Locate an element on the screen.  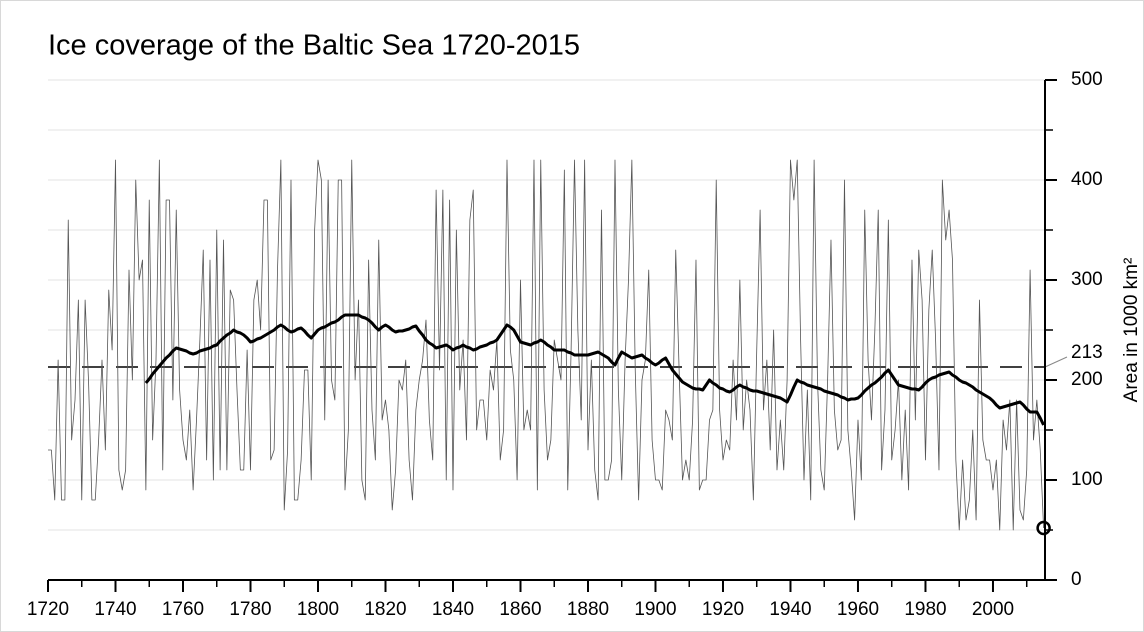
y-tick-label: 500 is located at coordinates (1087, 79).